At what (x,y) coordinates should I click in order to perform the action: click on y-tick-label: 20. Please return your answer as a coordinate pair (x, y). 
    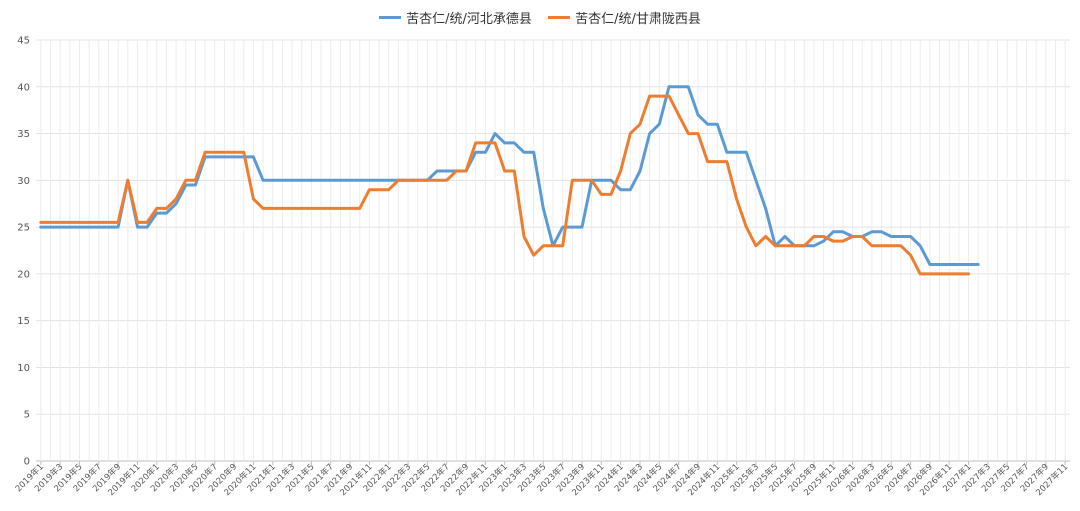
    Looking at the image, I should click on (23, 274).